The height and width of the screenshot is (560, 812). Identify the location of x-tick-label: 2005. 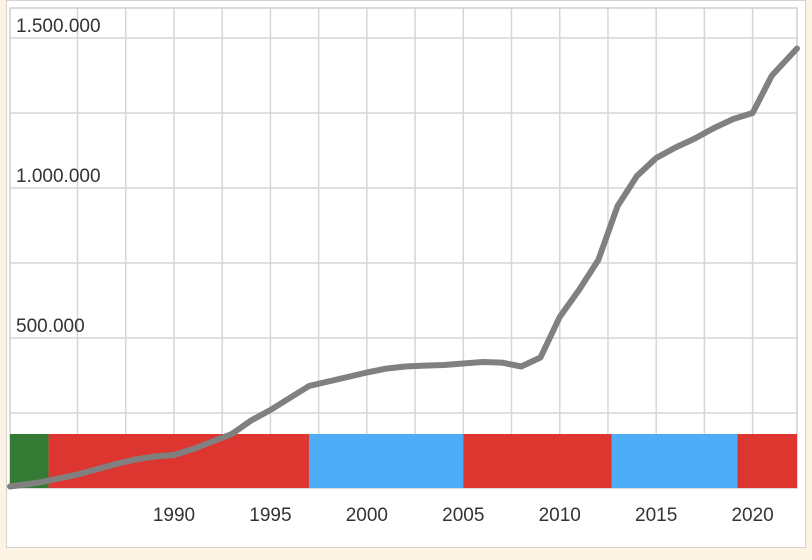
(463, 515).